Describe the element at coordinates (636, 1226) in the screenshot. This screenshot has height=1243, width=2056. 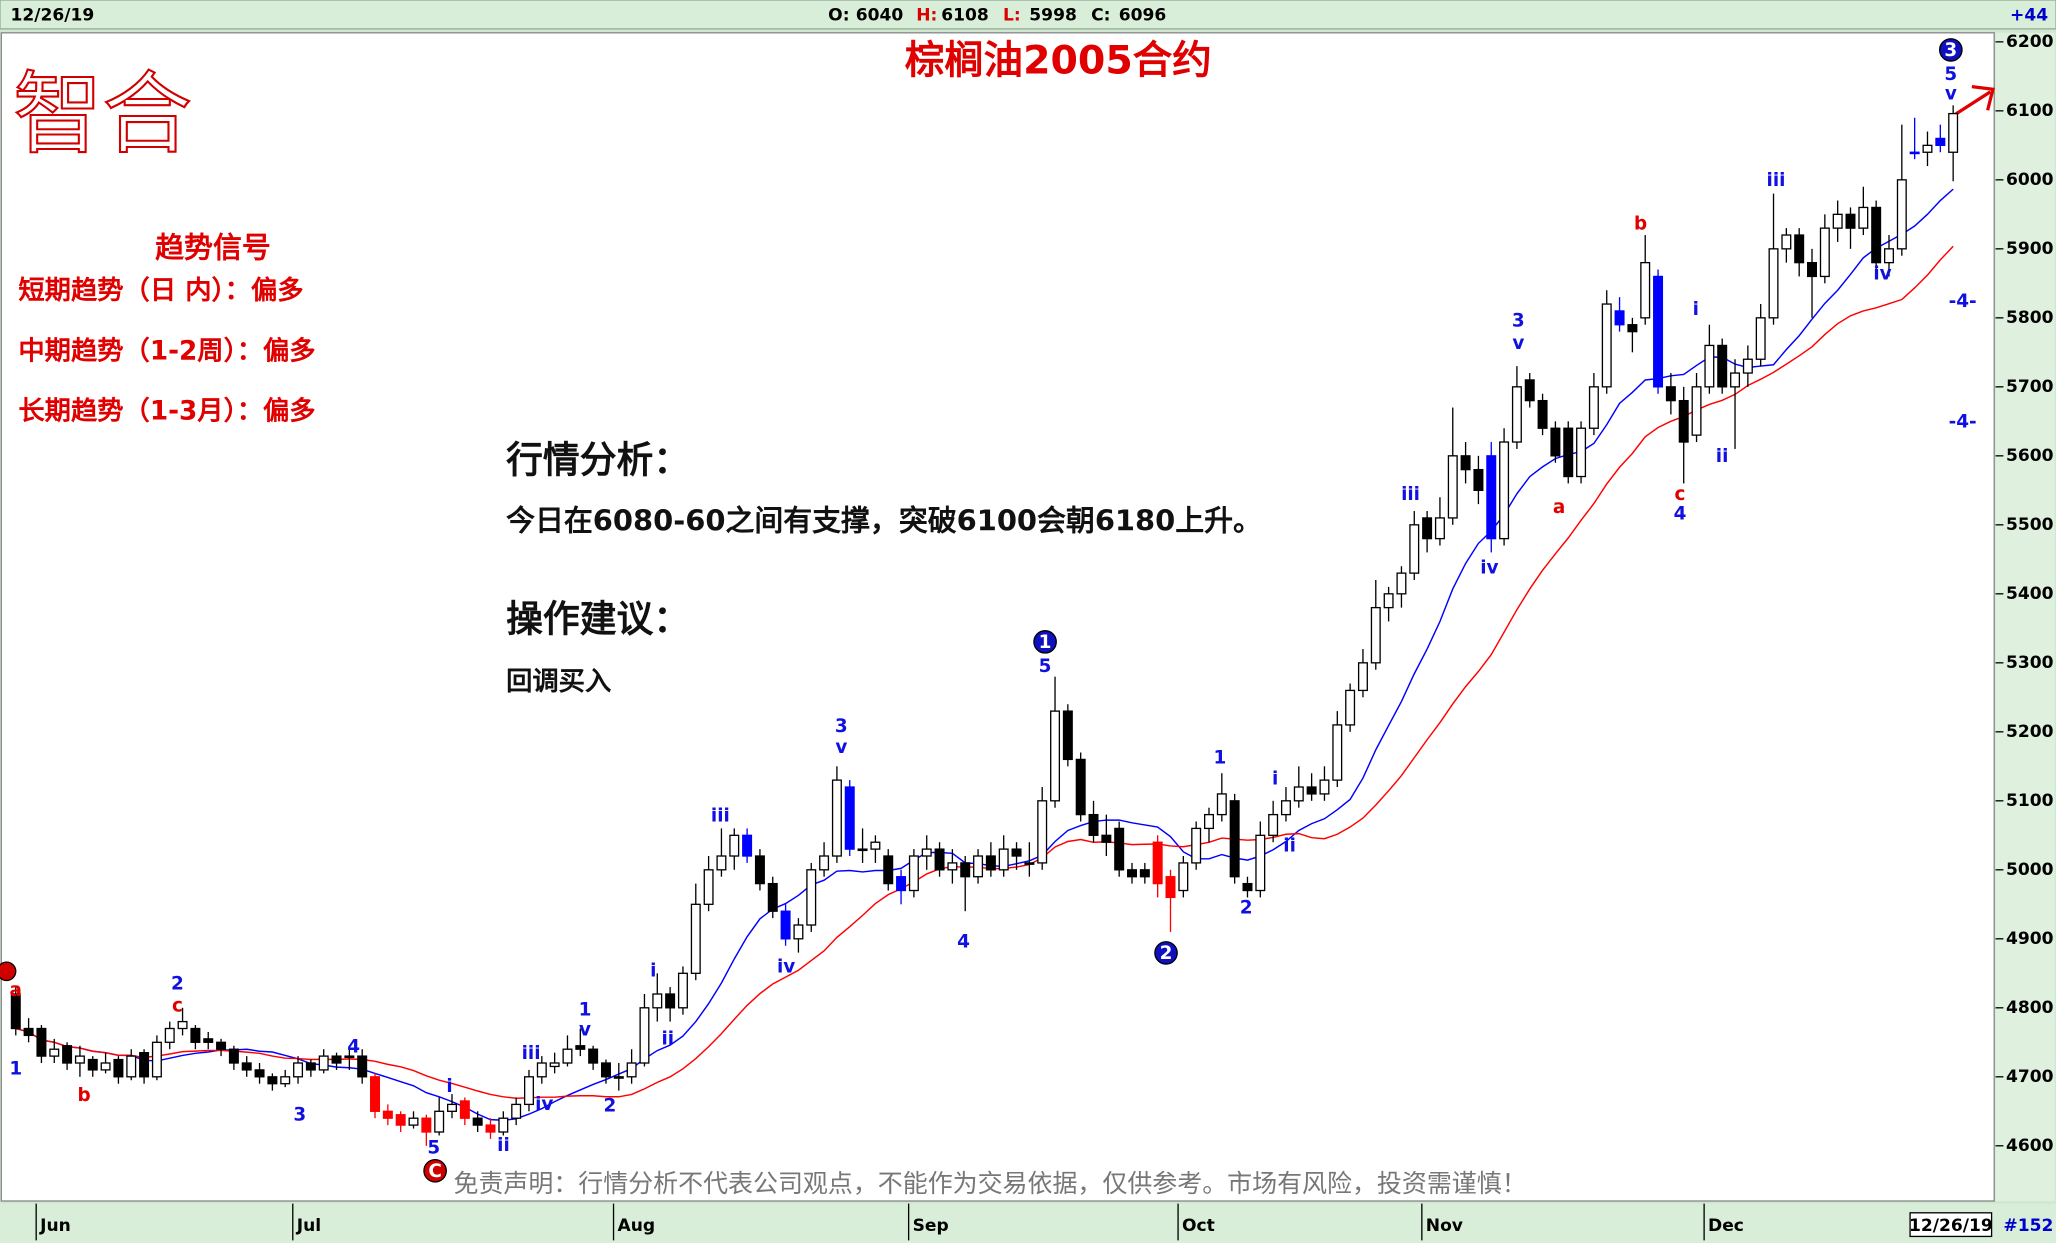
I see `x-tick-label: Aug` at that location.